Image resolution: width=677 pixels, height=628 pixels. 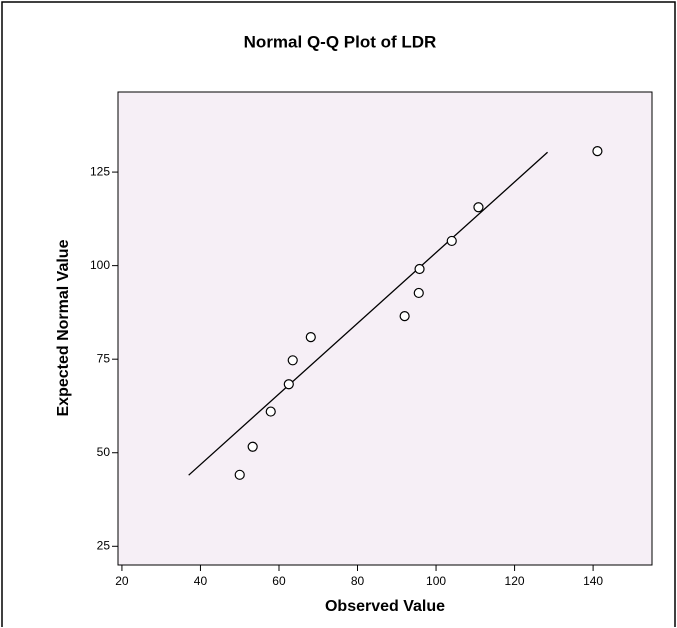 I want to click on y-tick-label: 100, so click(x=100, y=265).